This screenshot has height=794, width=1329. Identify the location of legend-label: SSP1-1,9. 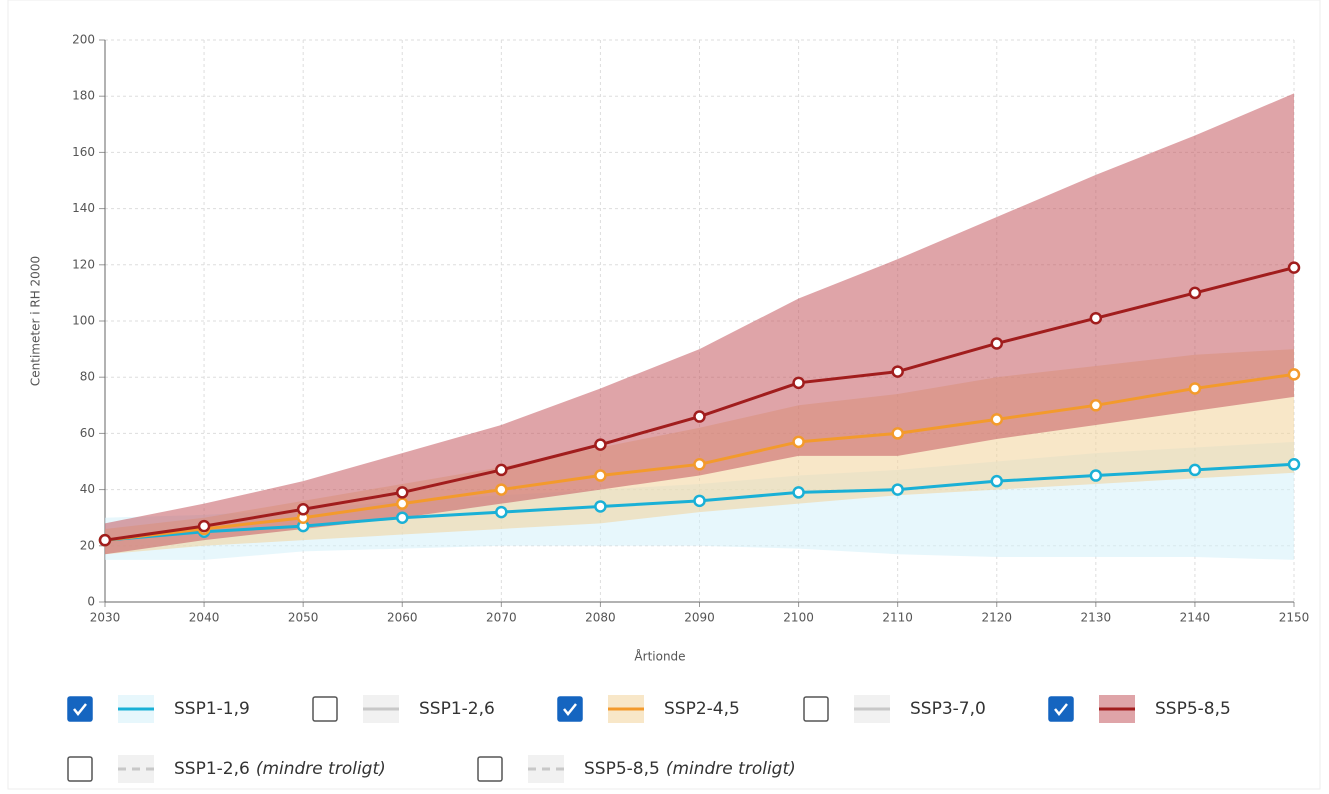
(212, 709).